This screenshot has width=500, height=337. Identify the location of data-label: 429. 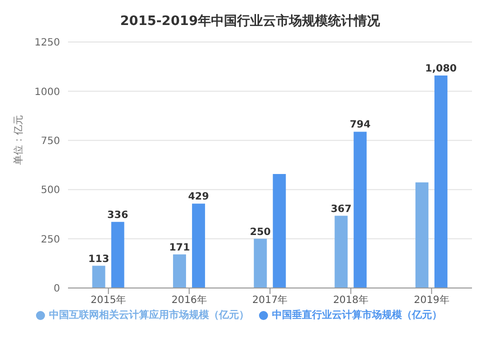
(199, 197).